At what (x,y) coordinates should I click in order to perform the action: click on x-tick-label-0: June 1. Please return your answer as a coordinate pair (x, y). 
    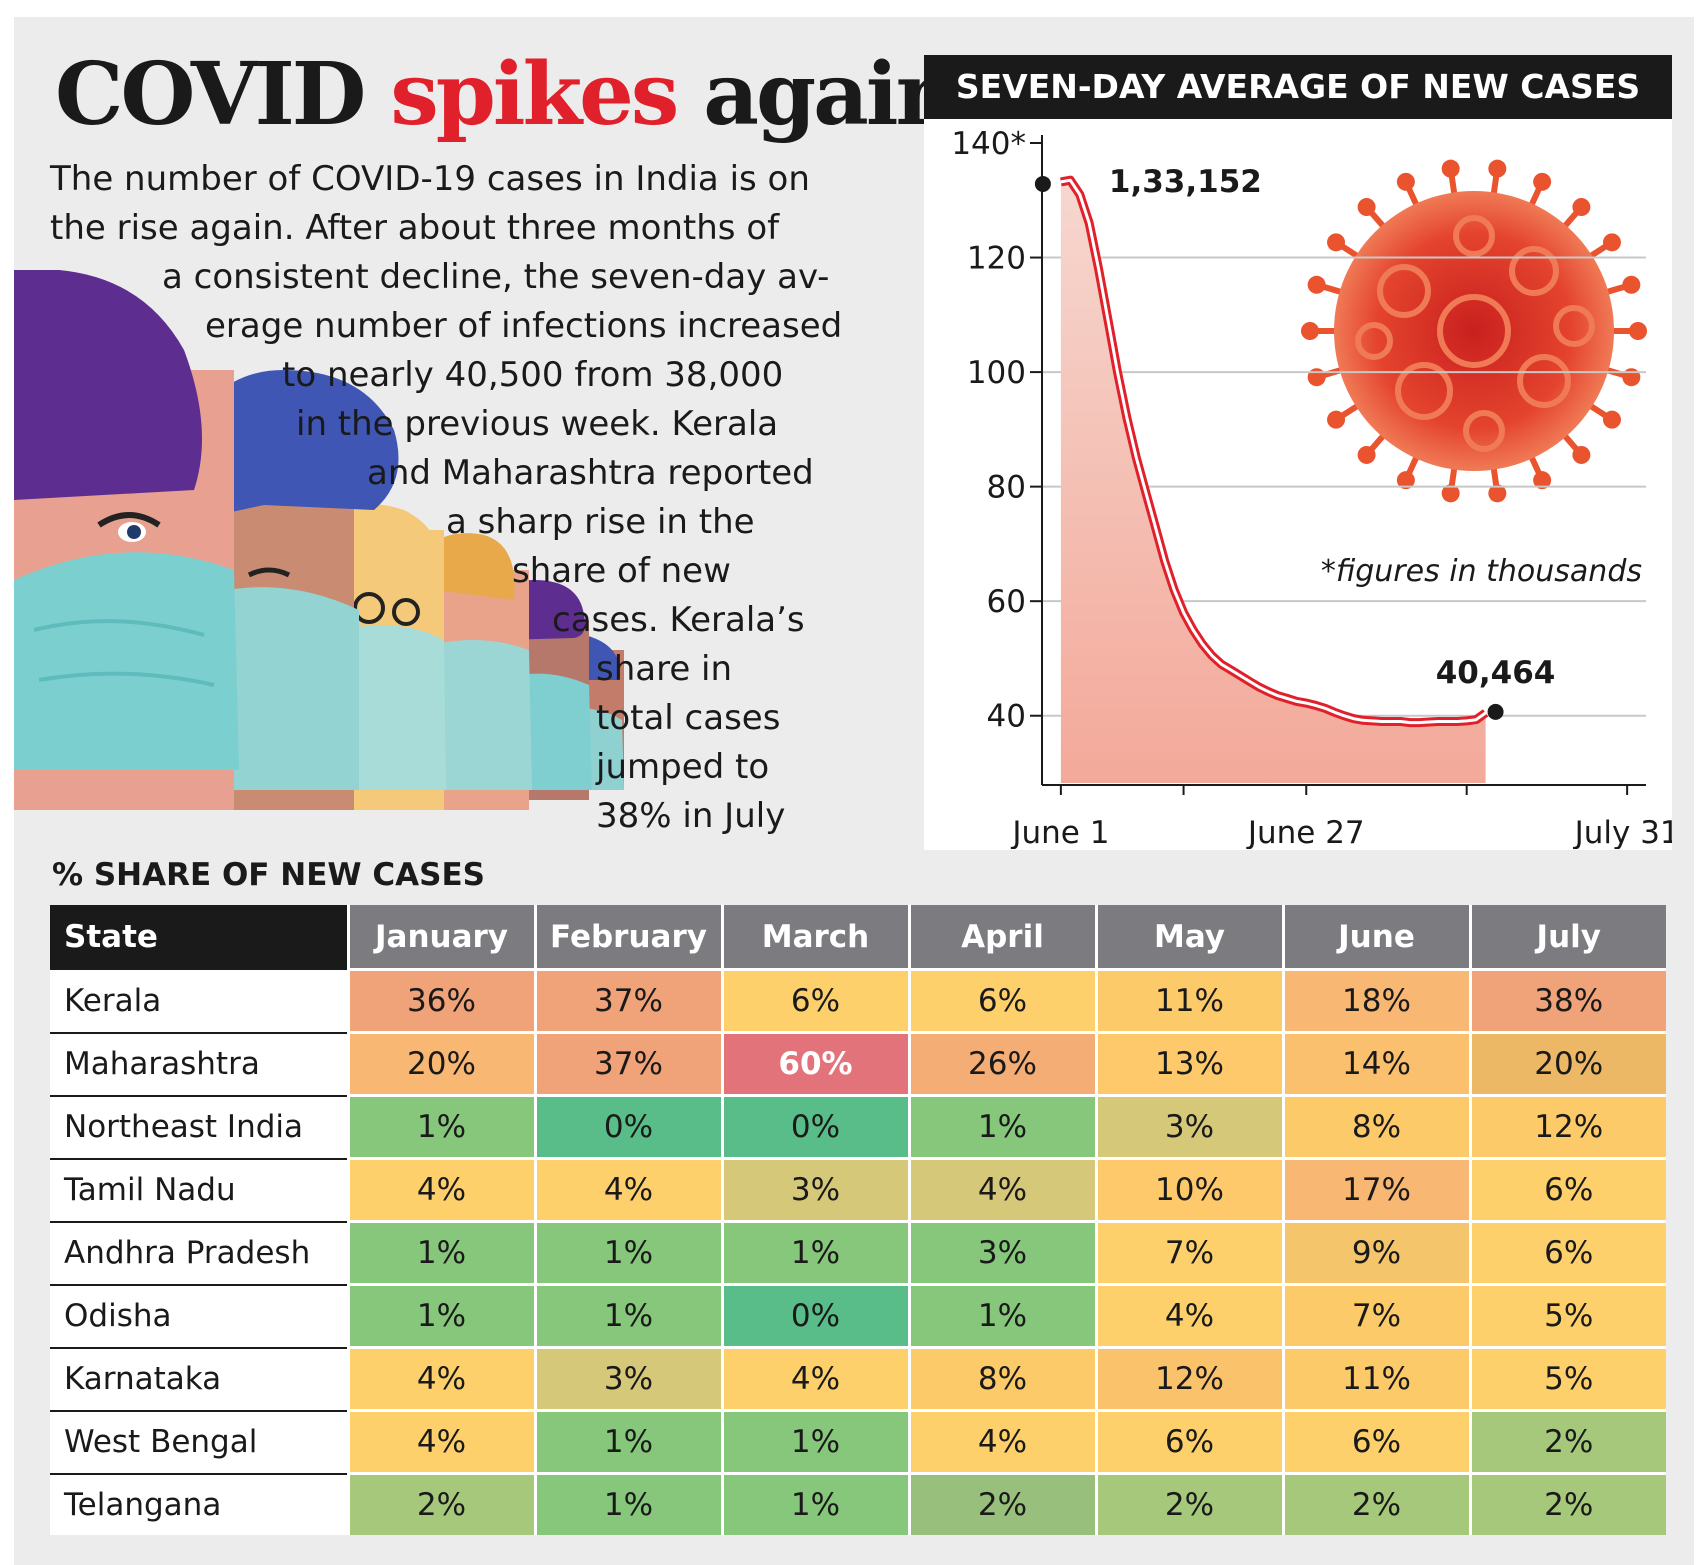
    Looking at the image, I should click on (1059, 832).